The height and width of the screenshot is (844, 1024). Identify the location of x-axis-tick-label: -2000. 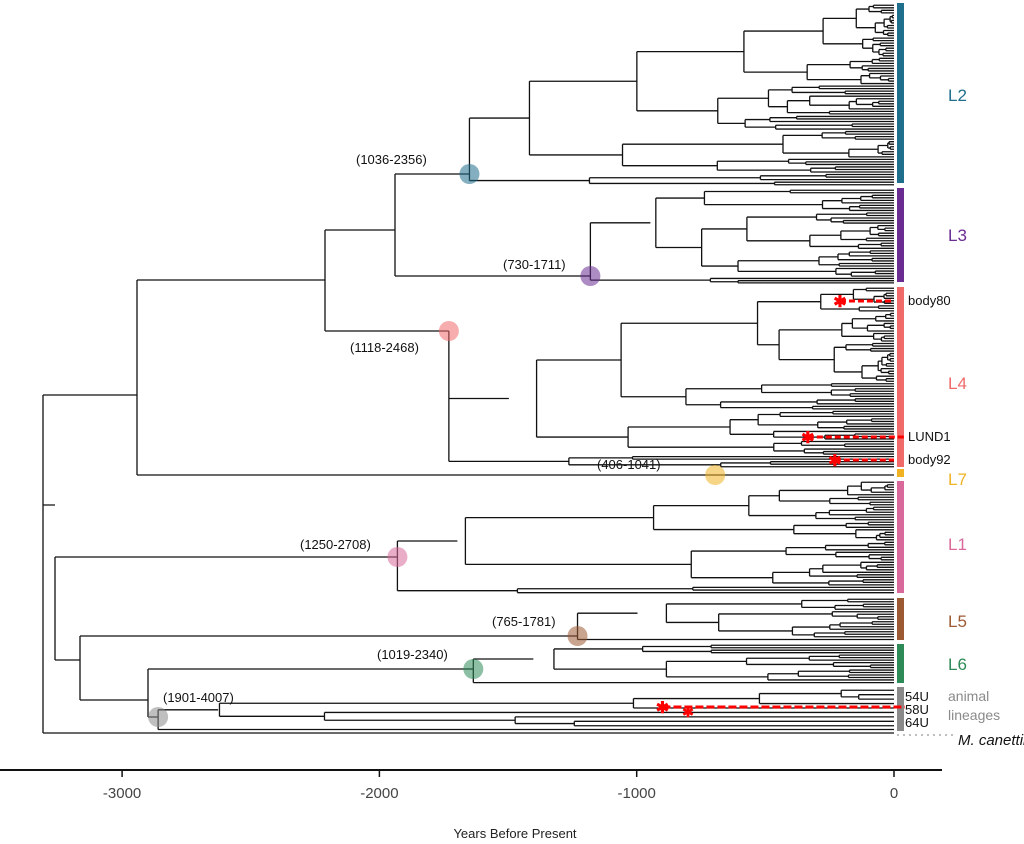
(379, 793).